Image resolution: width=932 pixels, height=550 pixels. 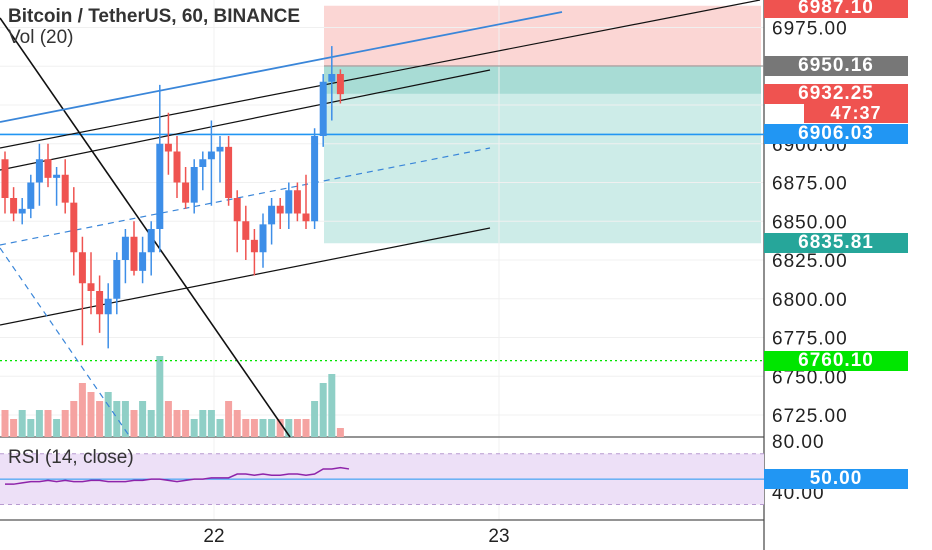 I want to click on price-tick-label: 6800.00, so click(x=810, y=300).